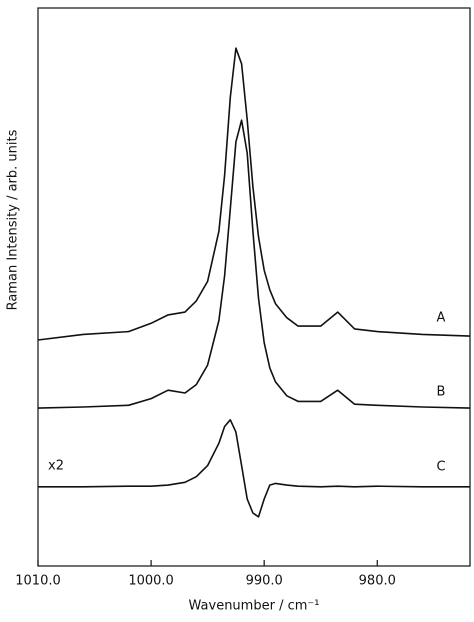  What do you see at coordinates (441, 318) in the screenshot?
I see `series-label: A` at bounding box center [441, 318].